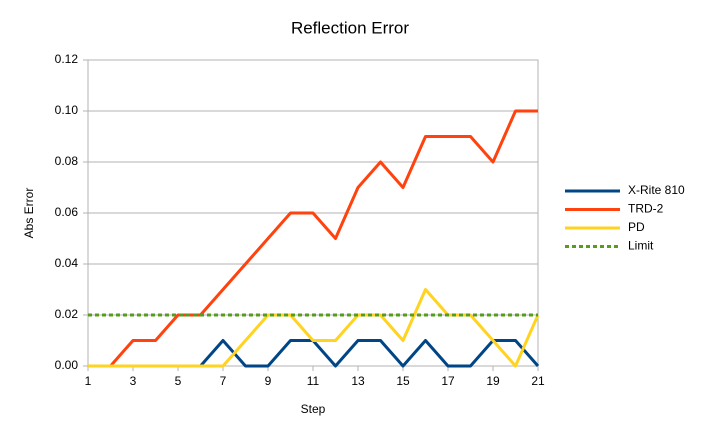  I want to click on x-tick-label: 5, so click(178, 381).